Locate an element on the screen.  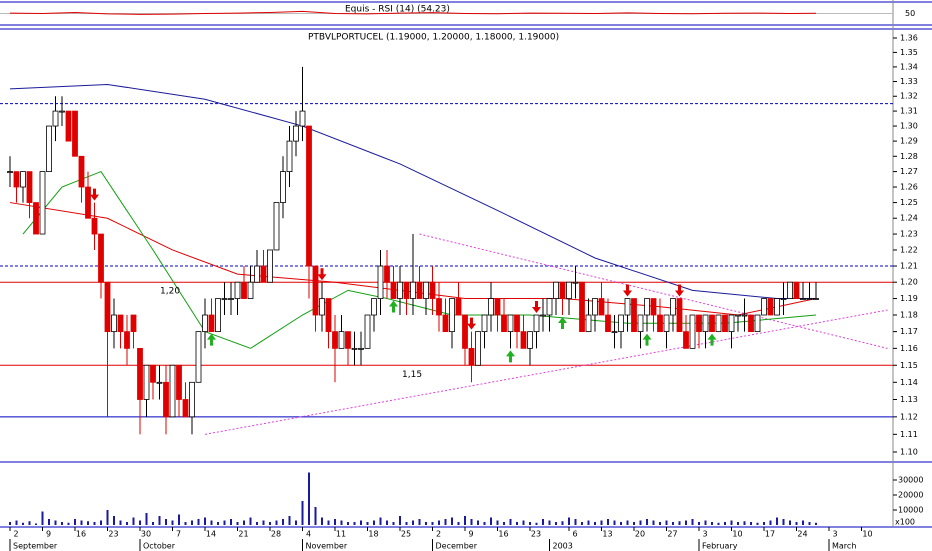
y-tick-label: 1.18 is located at coordinates (909, 315).